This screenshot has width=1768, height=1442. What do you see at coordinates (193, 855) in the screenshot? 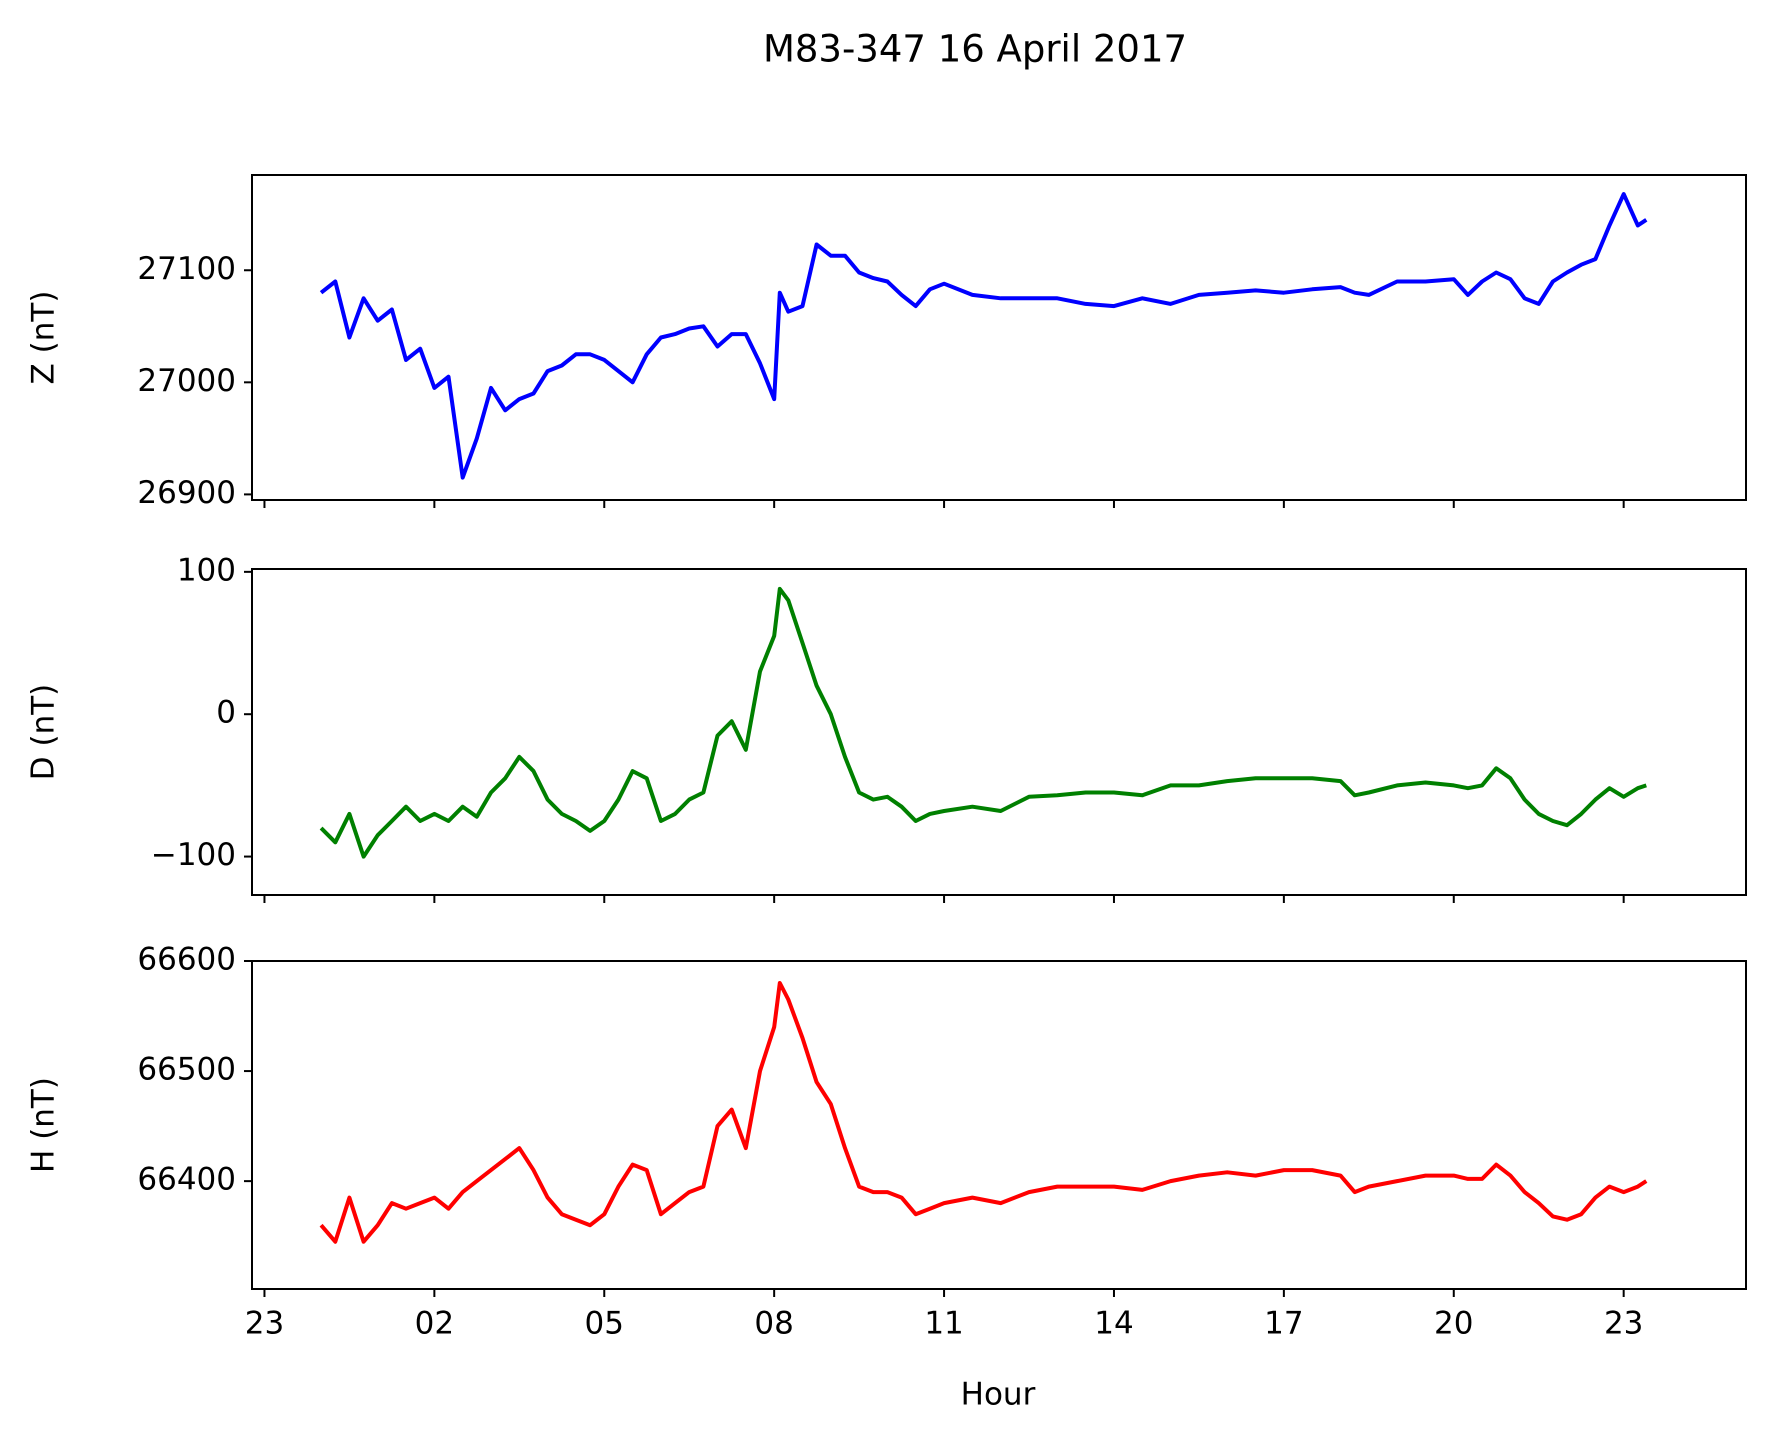
I see `y-tick-label: −100` at bounding box center [193, 855].